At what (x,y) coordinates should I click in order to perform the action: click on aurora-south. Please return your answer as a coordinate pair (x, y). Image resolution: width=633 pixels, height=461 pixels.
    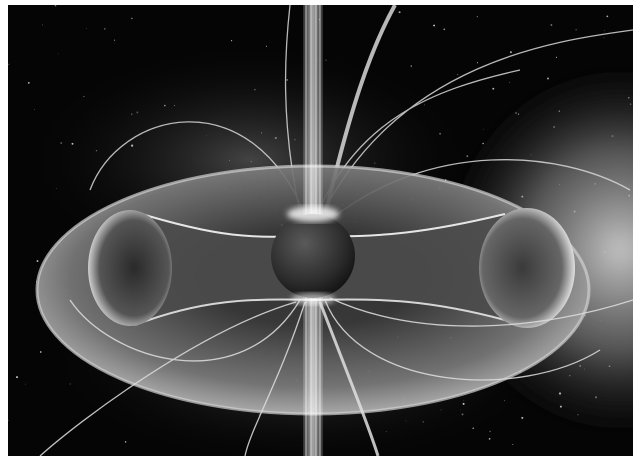
    Looking at the image, I should click on (313, 299).